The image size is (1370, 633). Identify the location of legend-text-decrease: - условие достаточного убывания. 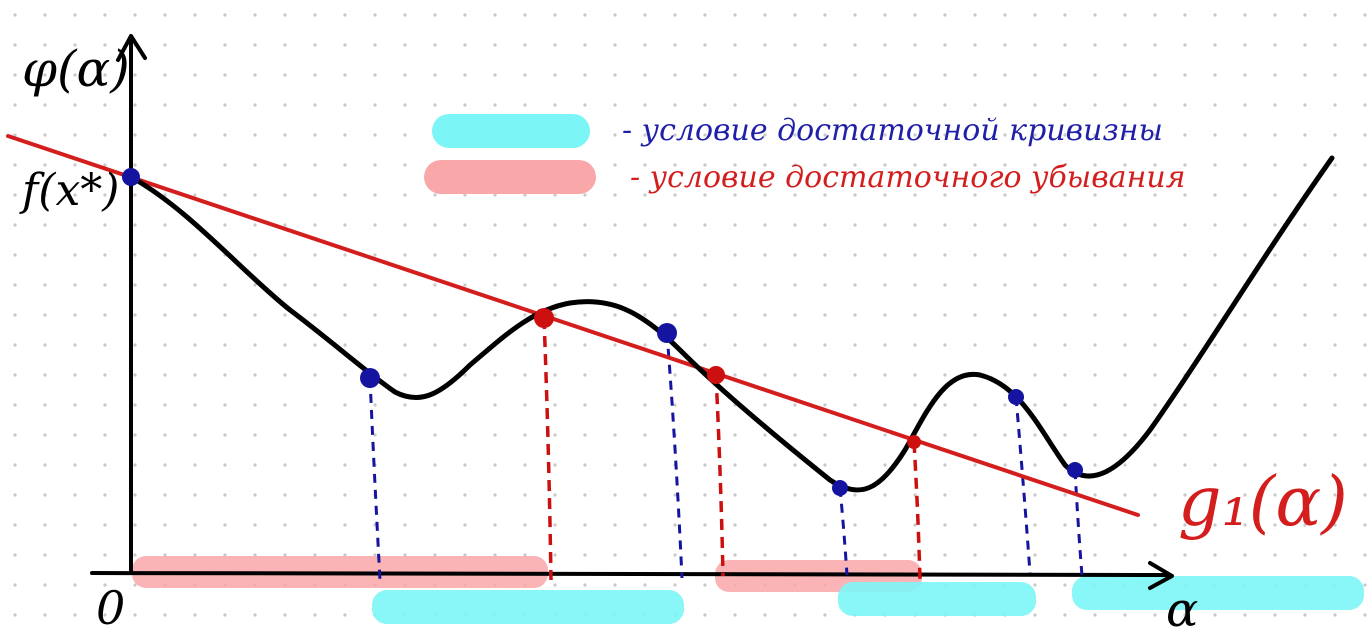
(908, 177).